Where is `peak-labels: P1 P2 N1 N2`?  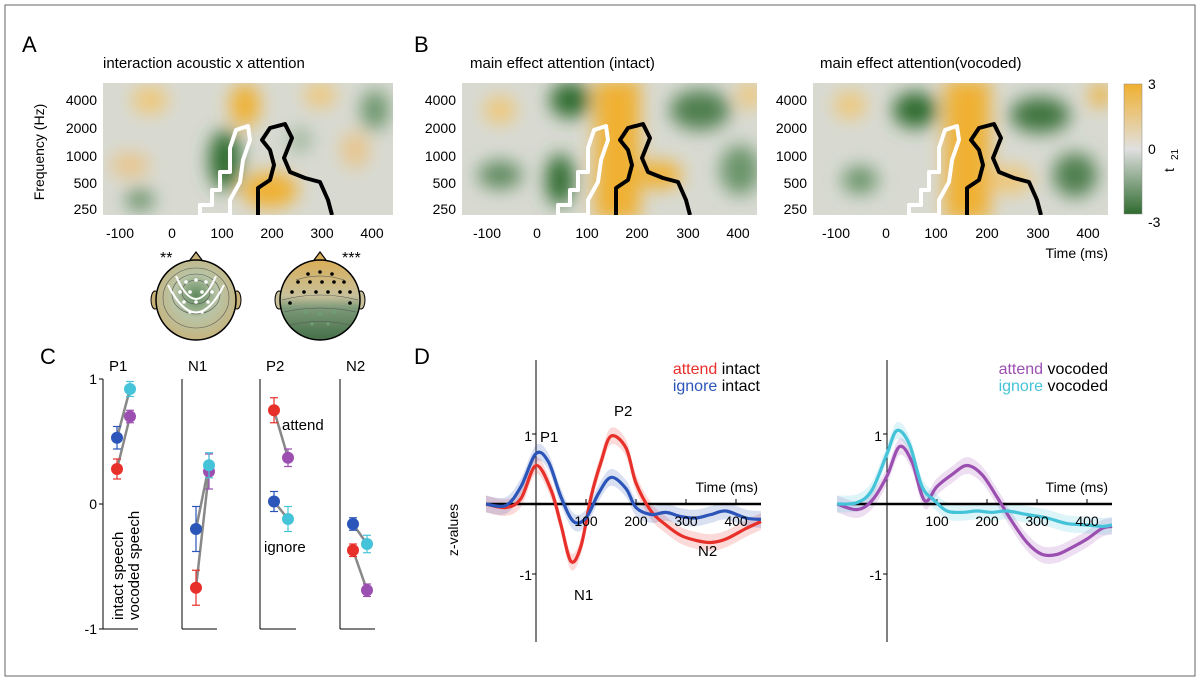 peak-labels: P1 P2 N1 N2 is located at coordinates (628, 503).